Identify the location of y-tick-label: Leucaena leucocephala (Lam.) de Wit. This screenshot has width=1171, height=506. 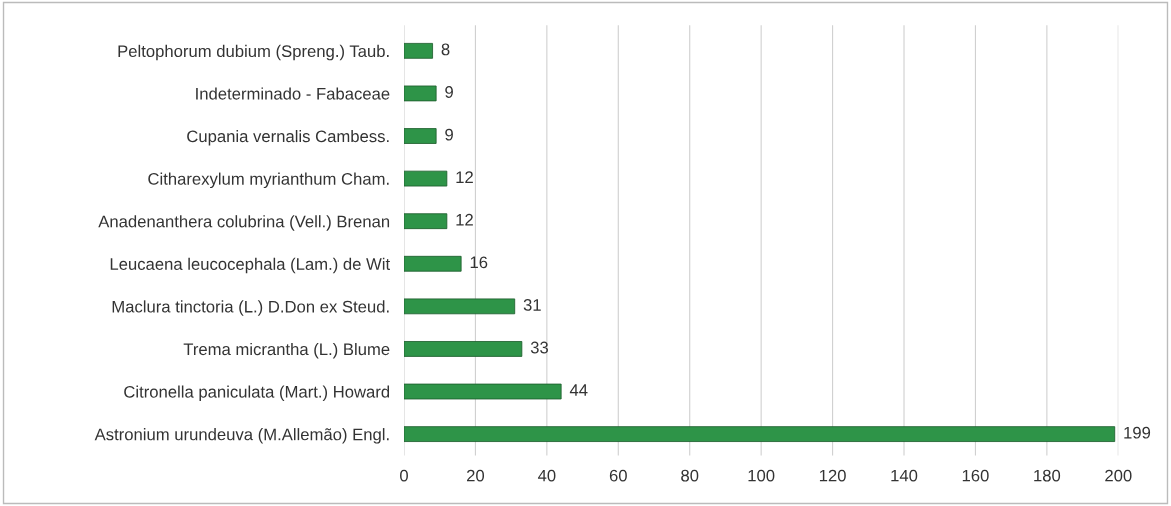
(250, 265).